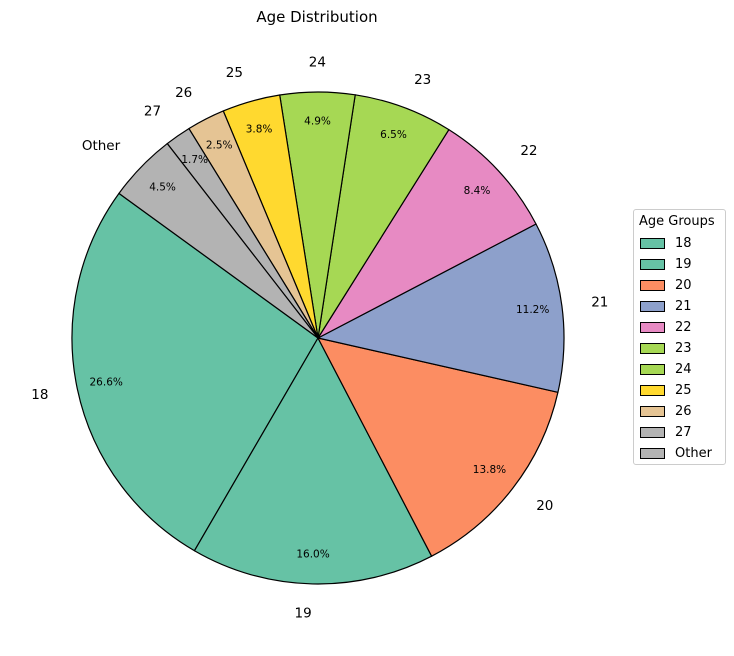  What do you see at coordinates (666, 327) in the screenshot?
I see `legend-entry-22: 22` at bounding box center [666, 327].